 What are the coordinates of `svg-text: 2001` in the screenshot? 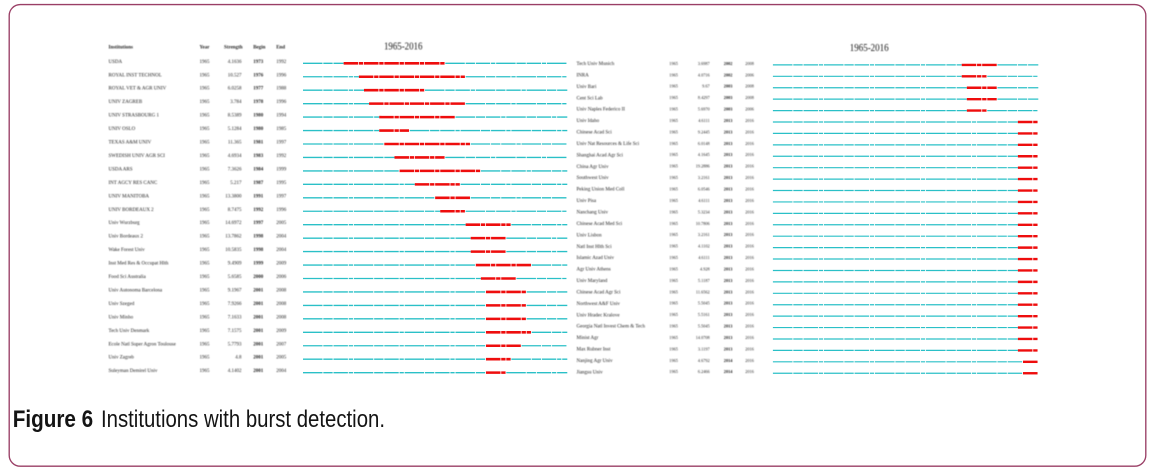 It's located at (258, 290).